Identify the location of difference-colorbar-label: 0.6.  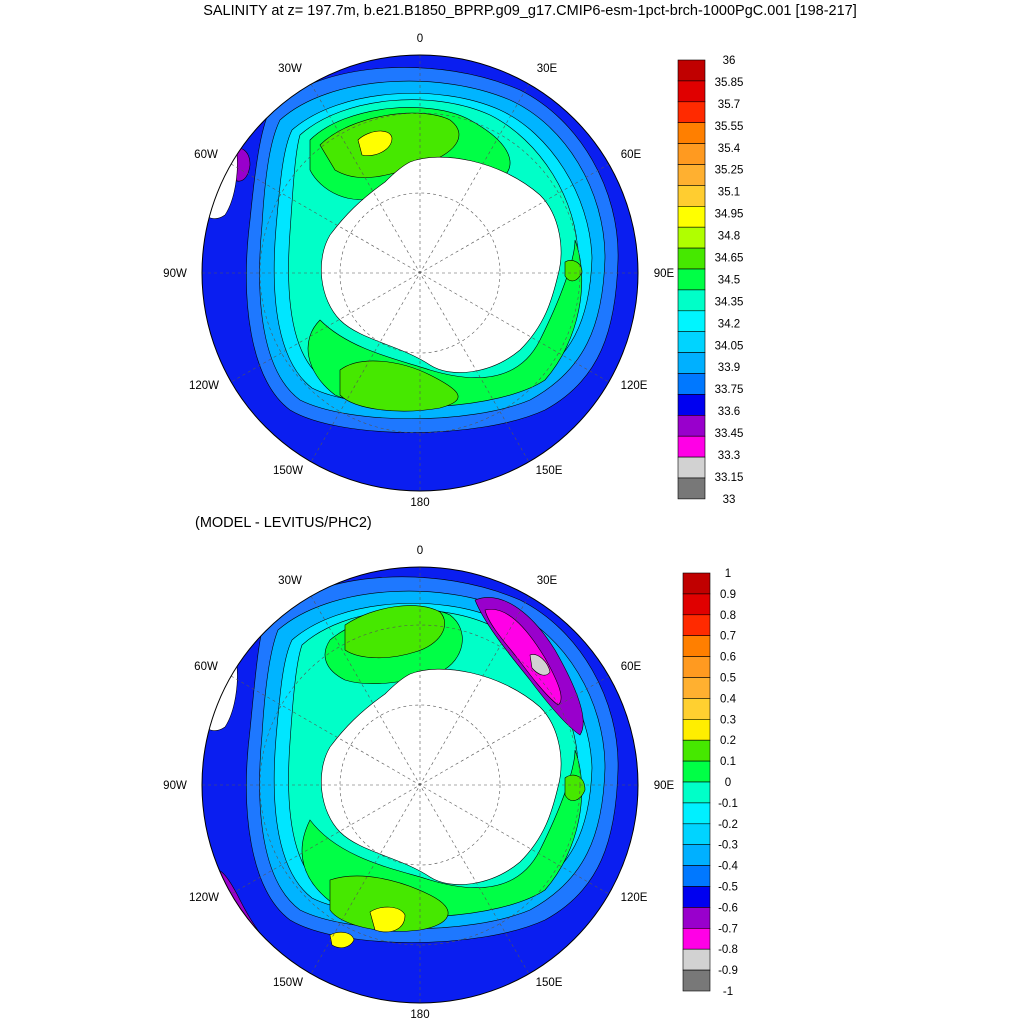
(728, 658).